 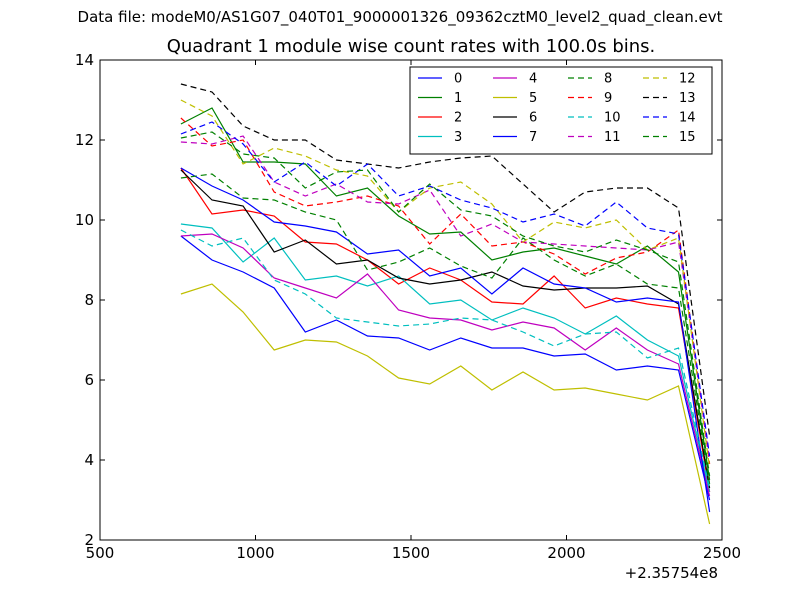 What do you see at coordinates (687, 137) in the screenshot?
I see `legend-label-15: 15` at bounding box center [687, 137].